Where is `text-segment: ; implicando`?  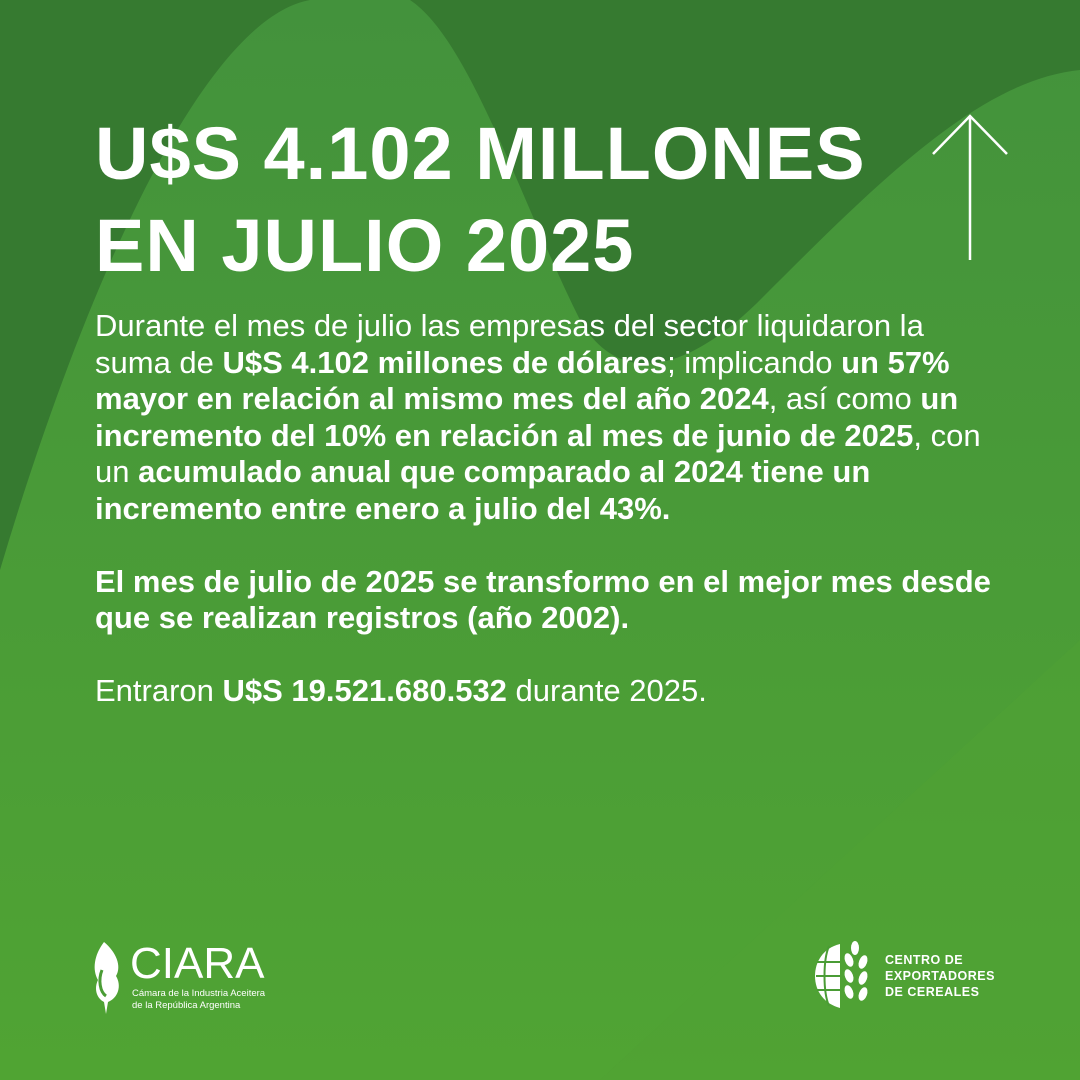 text-segment: ; implicando is located at coordinates (754, 362).